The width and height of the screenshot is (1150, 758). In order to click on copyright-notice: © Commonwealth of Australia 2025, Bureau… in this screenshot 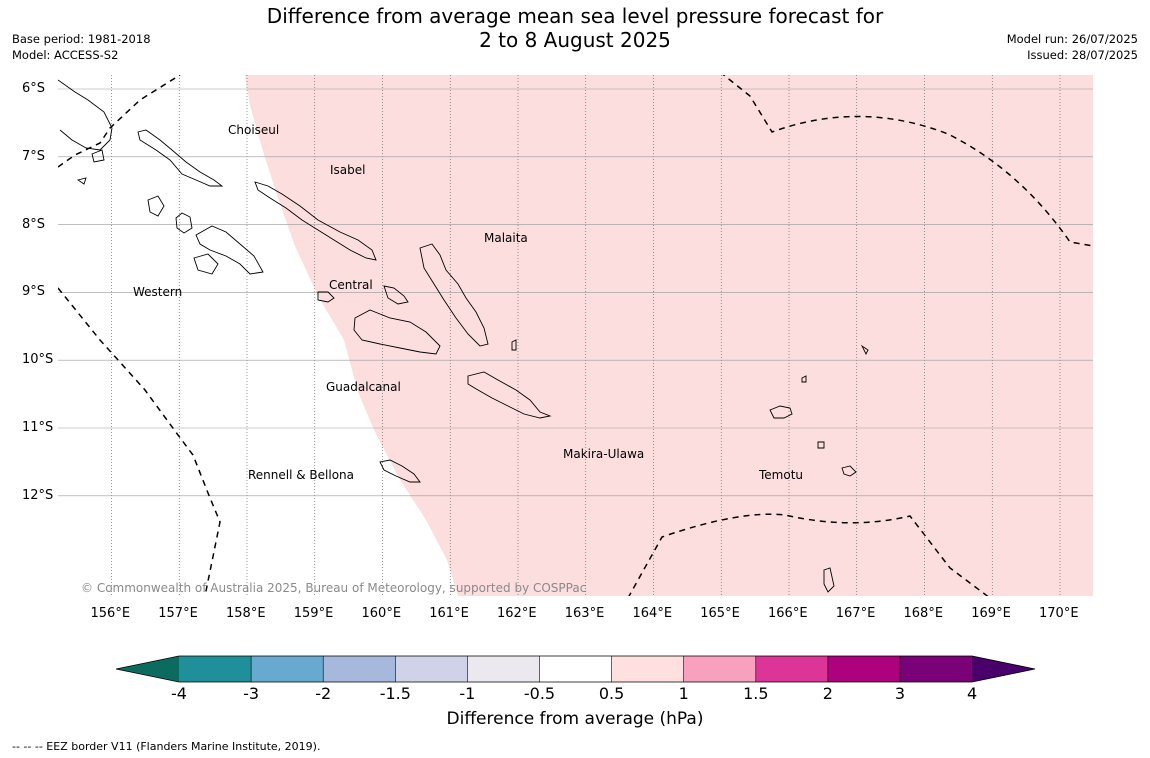, I will do `click(334, 588)`.